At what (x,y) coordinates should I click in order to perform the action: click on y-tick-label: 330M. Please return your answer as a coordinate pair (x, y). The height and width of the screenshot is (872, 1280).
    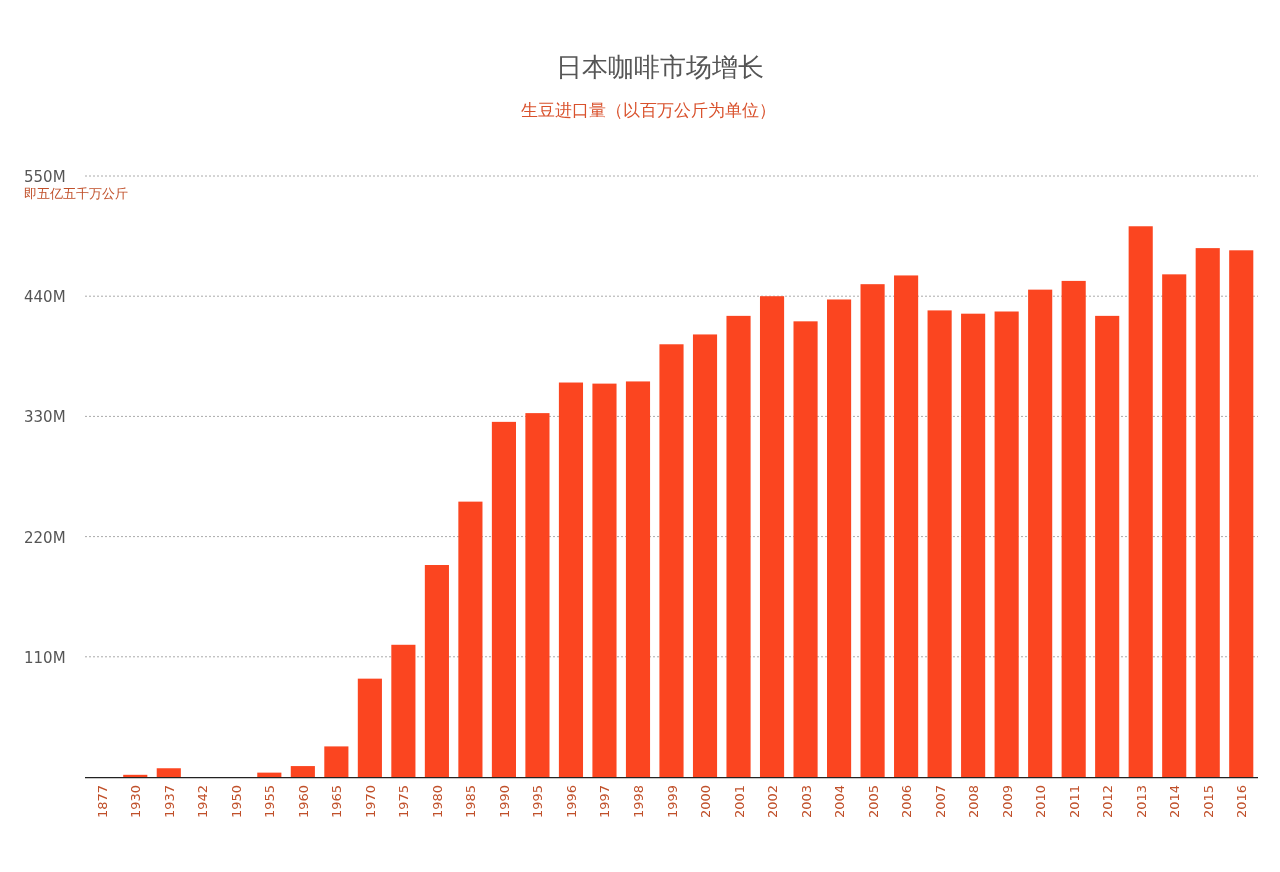
    Looking at the image, I should click on (45, 417).